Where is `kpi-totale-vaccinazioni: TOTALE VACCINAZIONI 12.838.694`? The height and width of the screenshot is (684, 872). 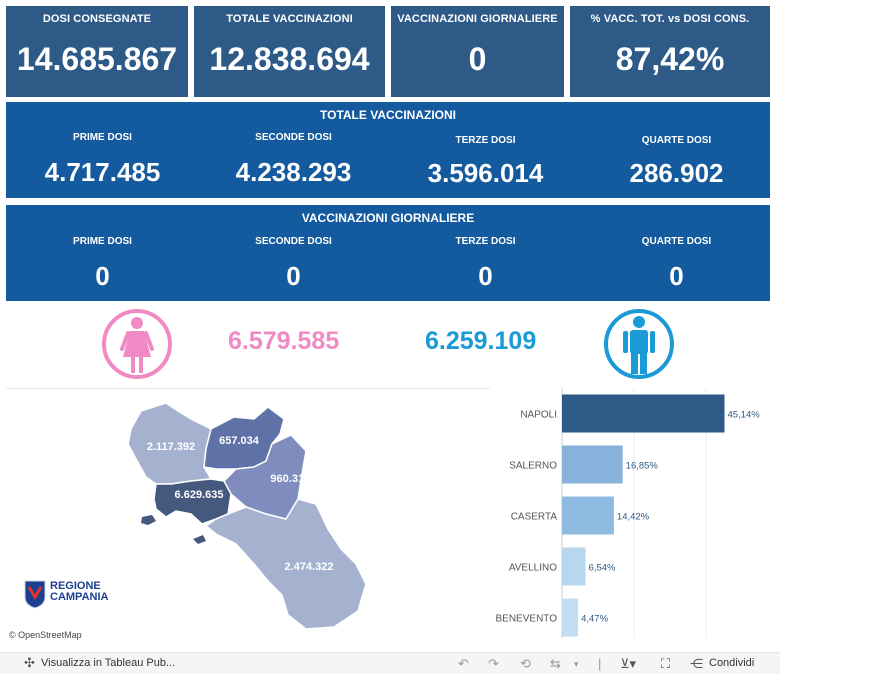 kpi-totale-vaccinazioni: TOTALE VACCINAZIONI 12.838.694 is located at coordinates (289, 51).